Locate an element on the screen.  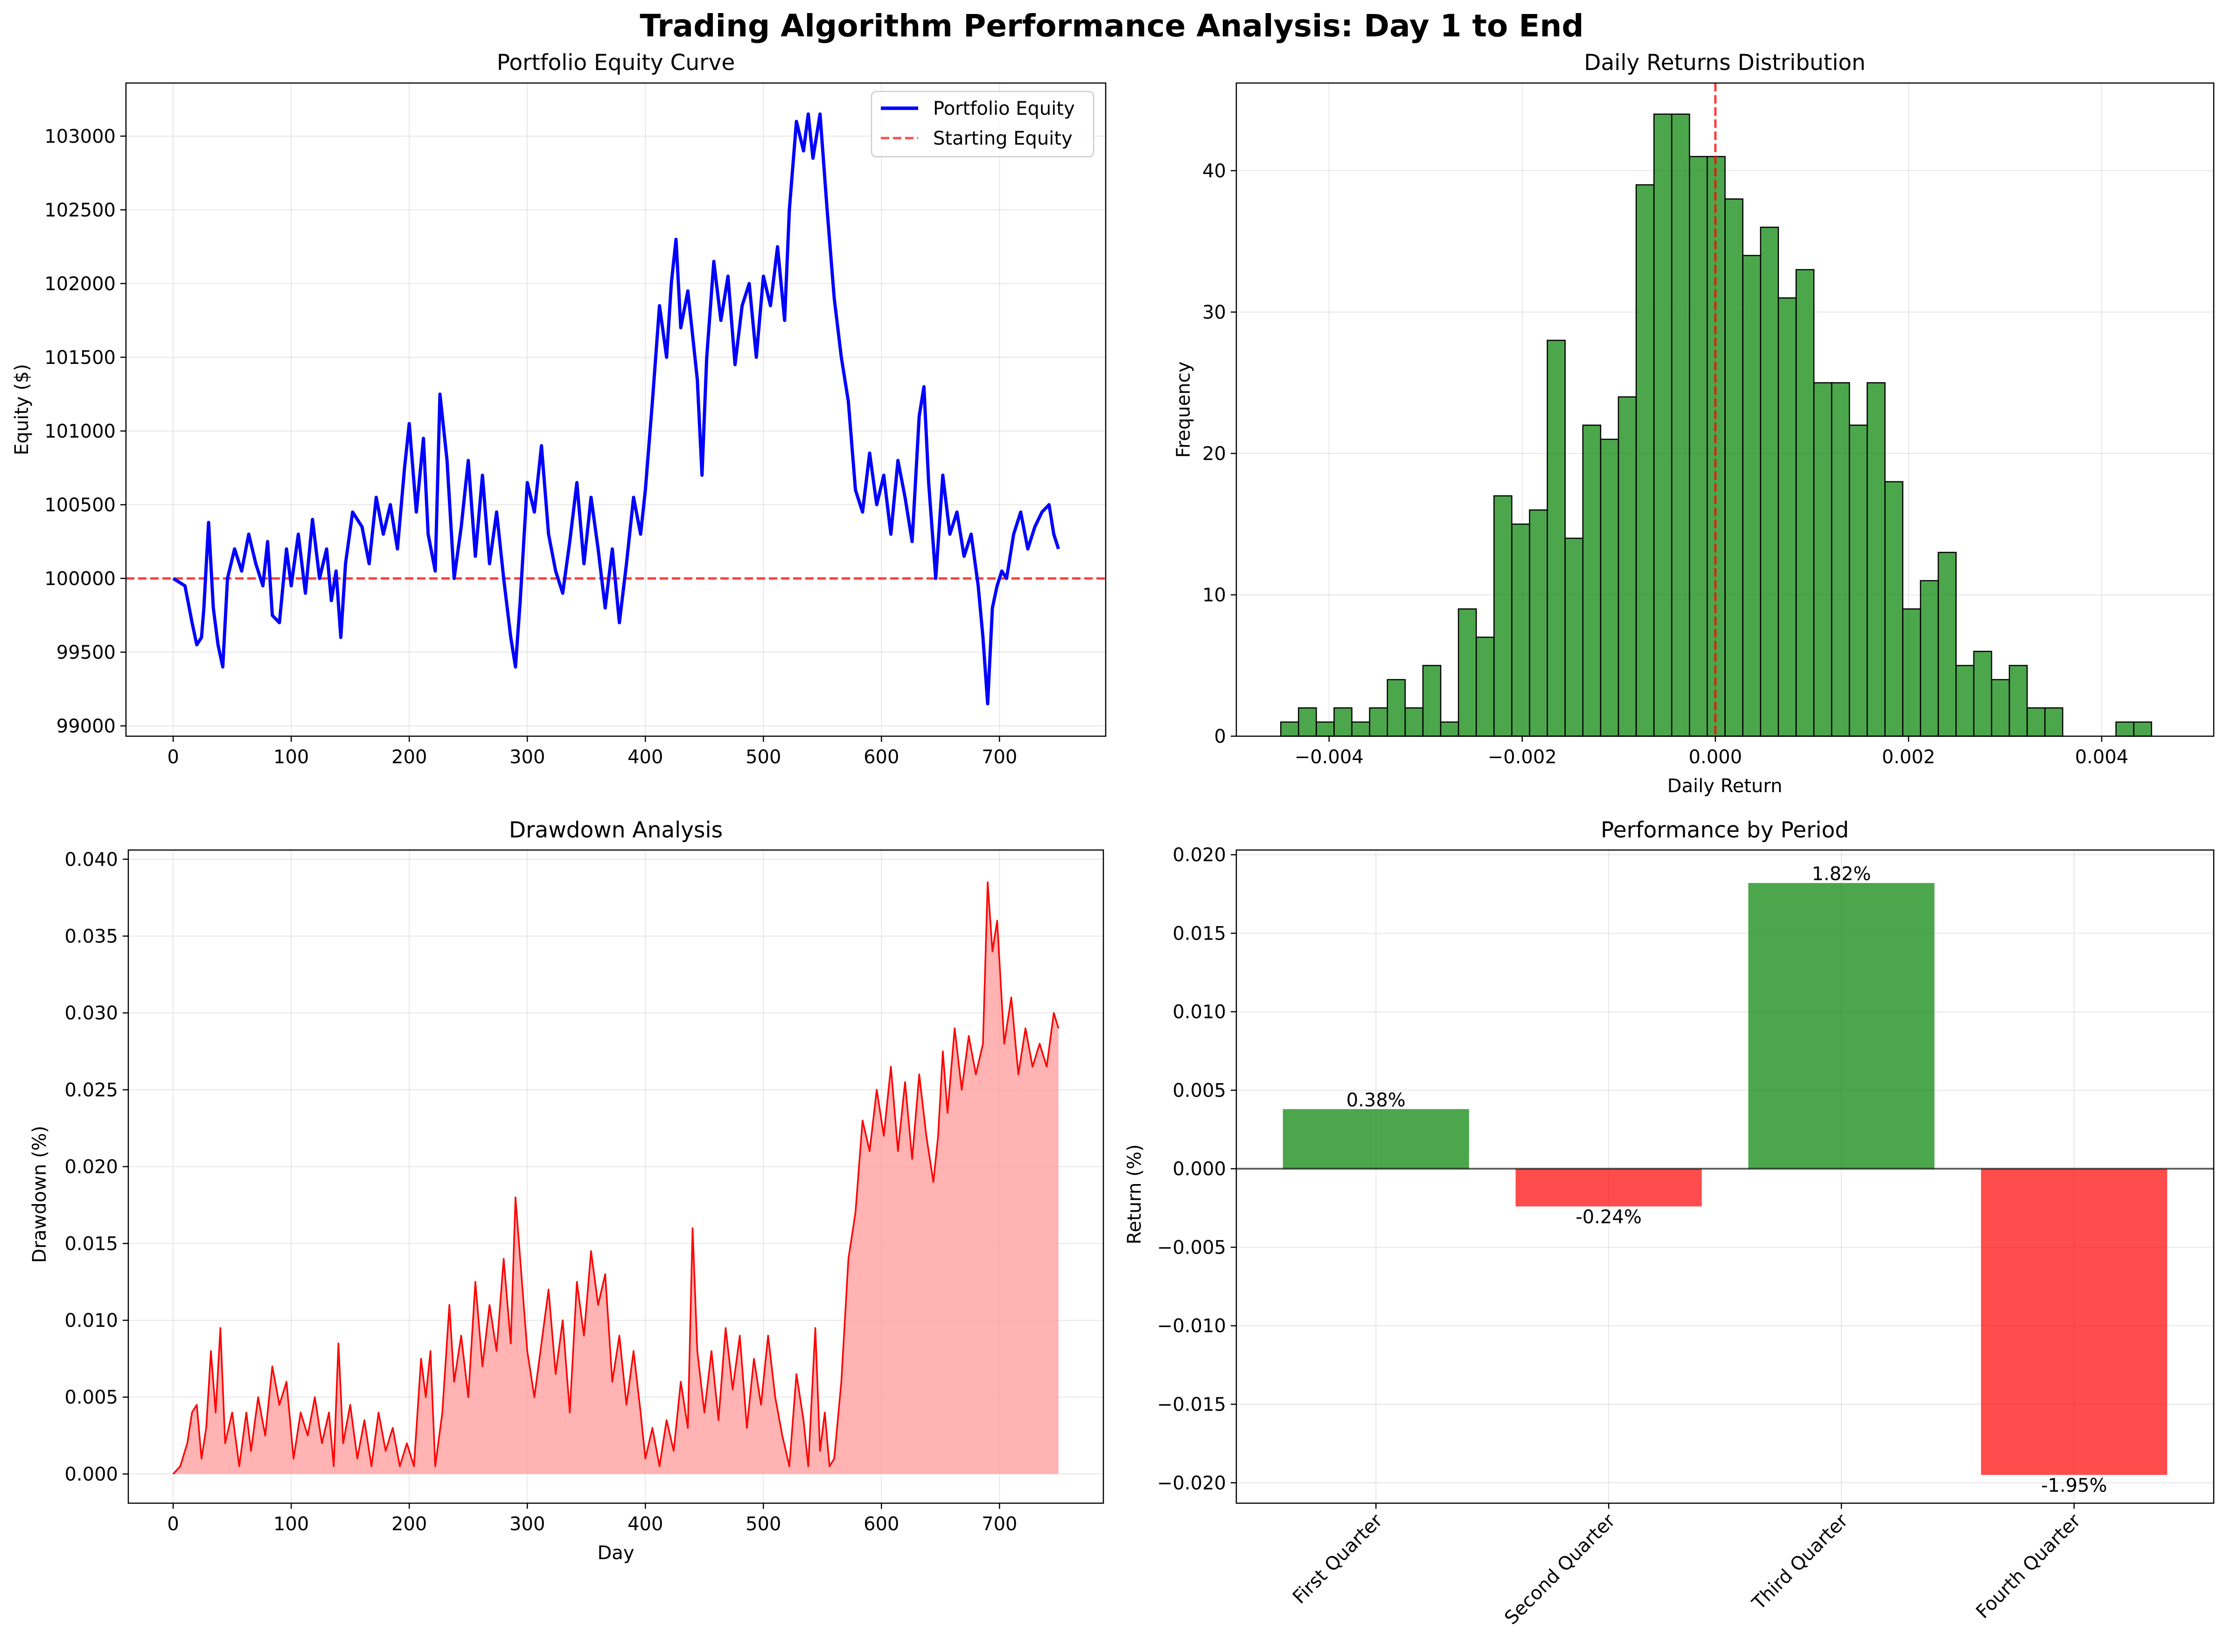
period-y-tick-label: 0.000 is located at coordinates (1199, 1169).